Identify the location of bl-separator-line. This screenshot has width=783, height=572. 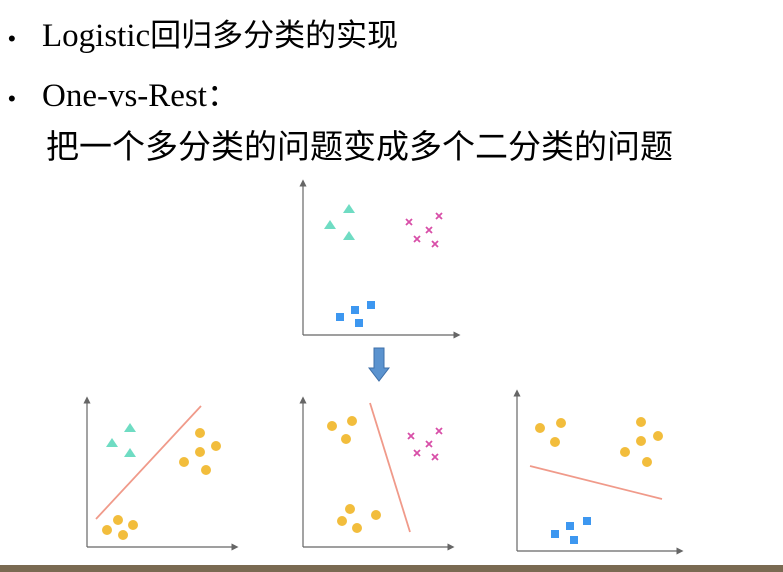
(148, 462).